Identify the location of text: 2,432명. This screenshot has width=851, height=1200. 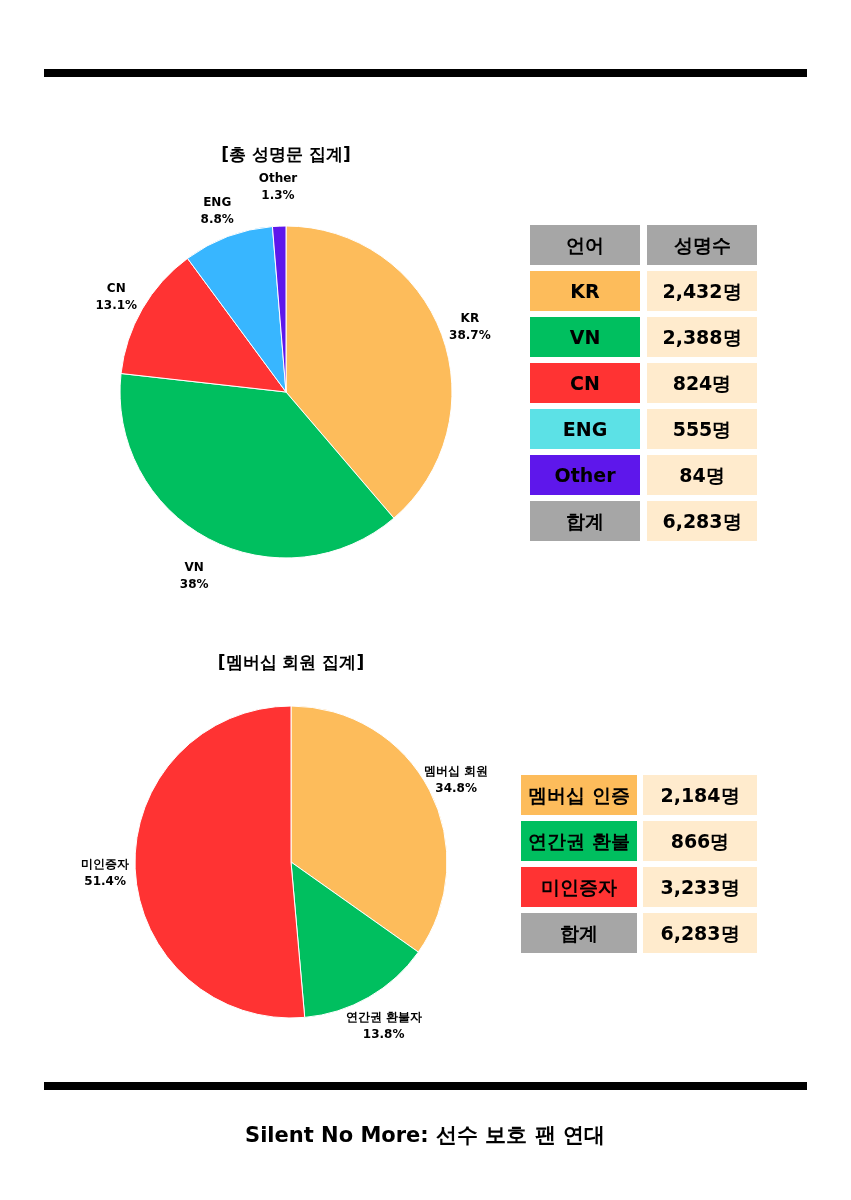
(702, 291).